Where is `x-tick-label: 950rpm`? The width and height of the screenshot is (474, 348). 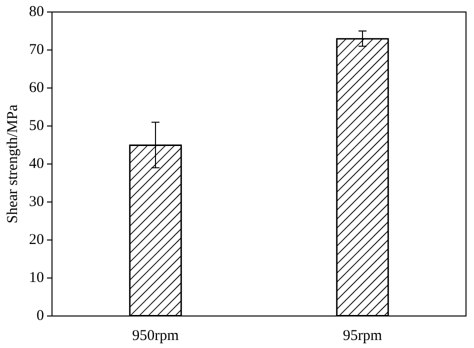 x-tick-label: 950rpm is located at coordinates (156, 336).